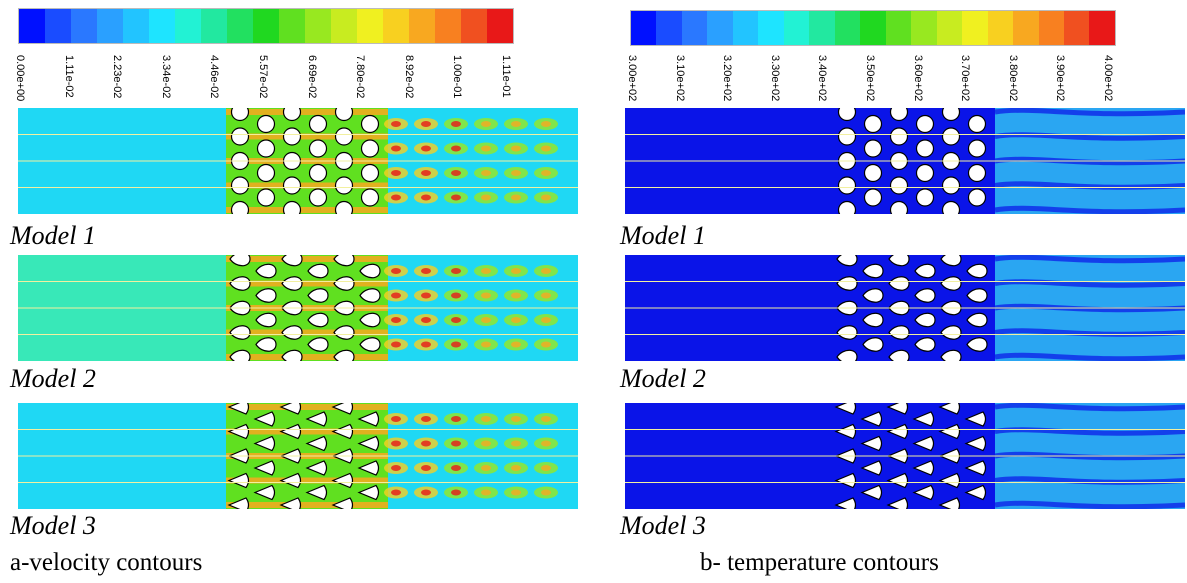  I want to click on colorbar-tick-label: 1.00e-01, so click(457, 77).